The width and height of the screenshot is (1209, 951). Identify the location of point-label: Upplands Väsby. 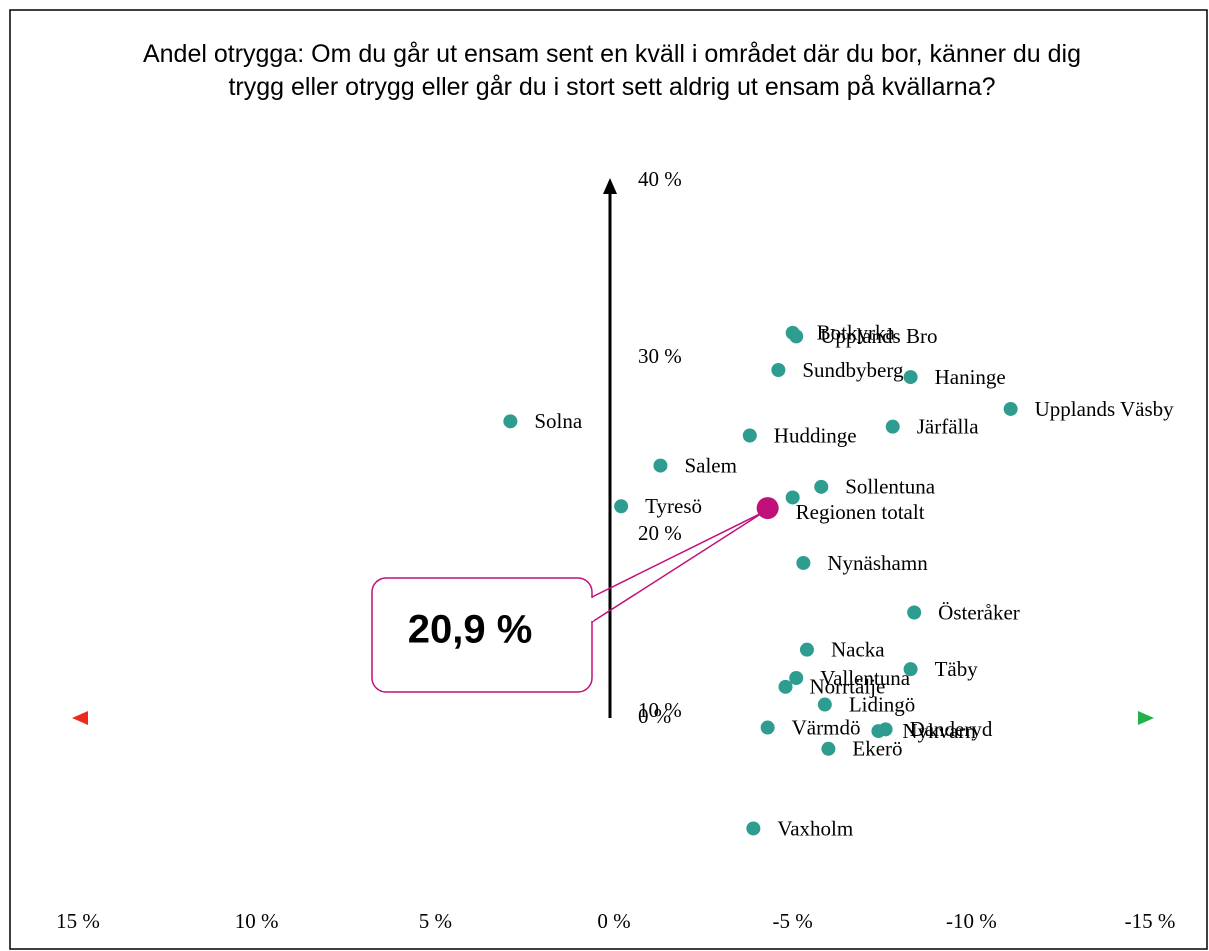
(1105, 409).